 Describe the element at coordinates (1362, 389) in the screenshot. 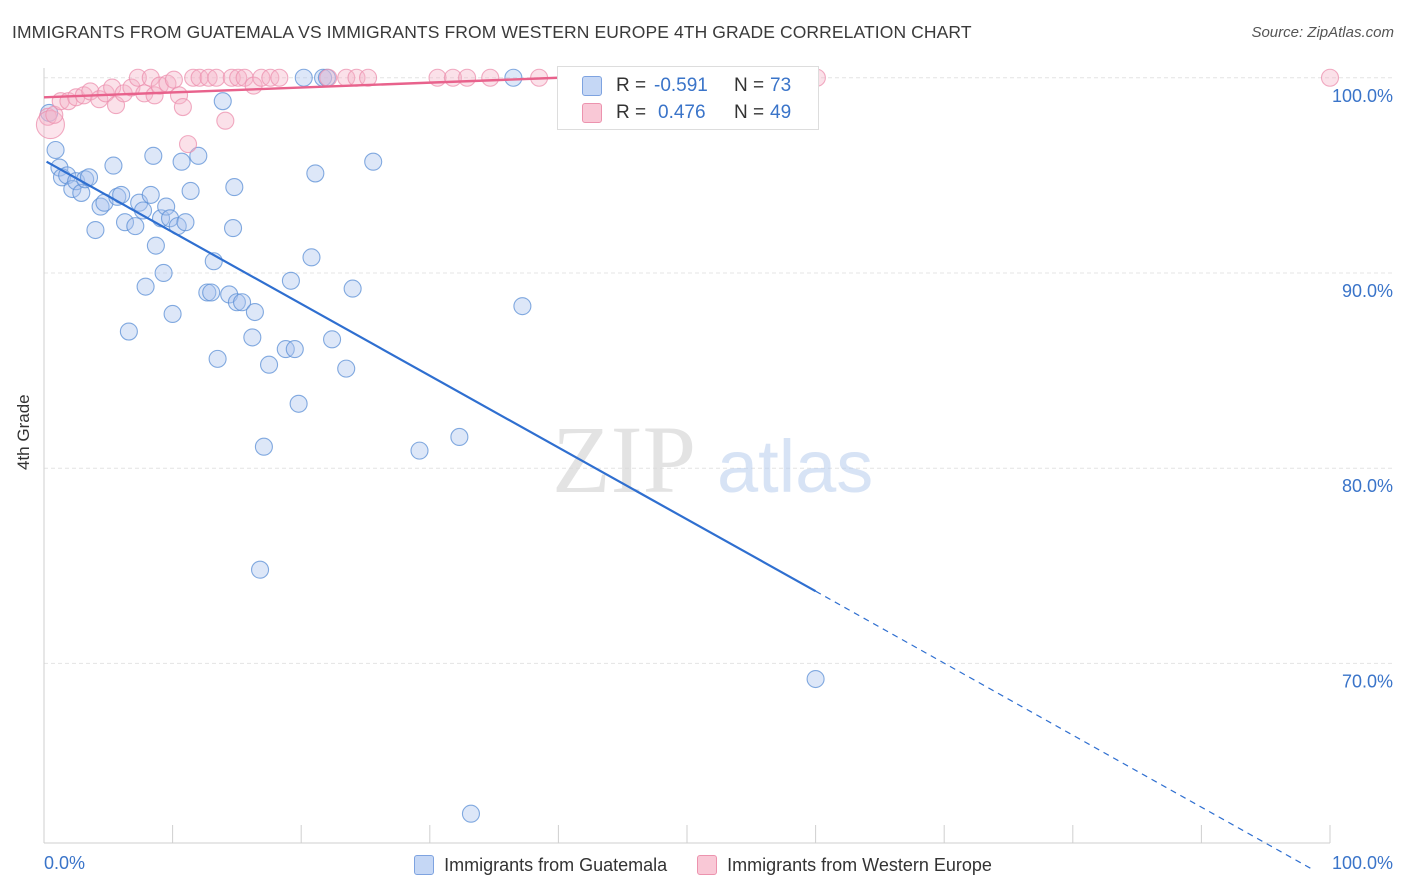

I see `y-tick-labels: 100.0% 90.0% 80.0% 70.0%` at that location.